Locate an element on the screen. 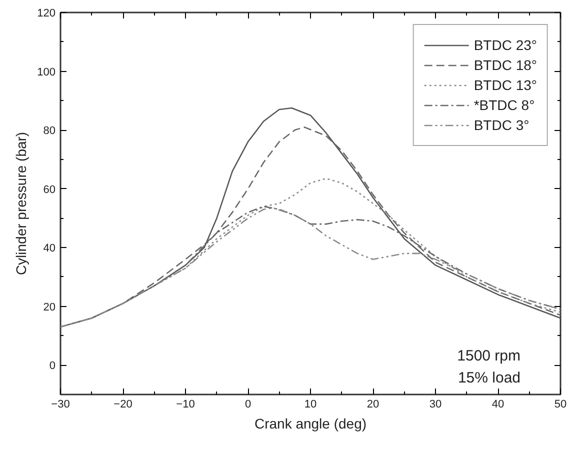  annotation: 15% load is located at coordinates (489, 378).